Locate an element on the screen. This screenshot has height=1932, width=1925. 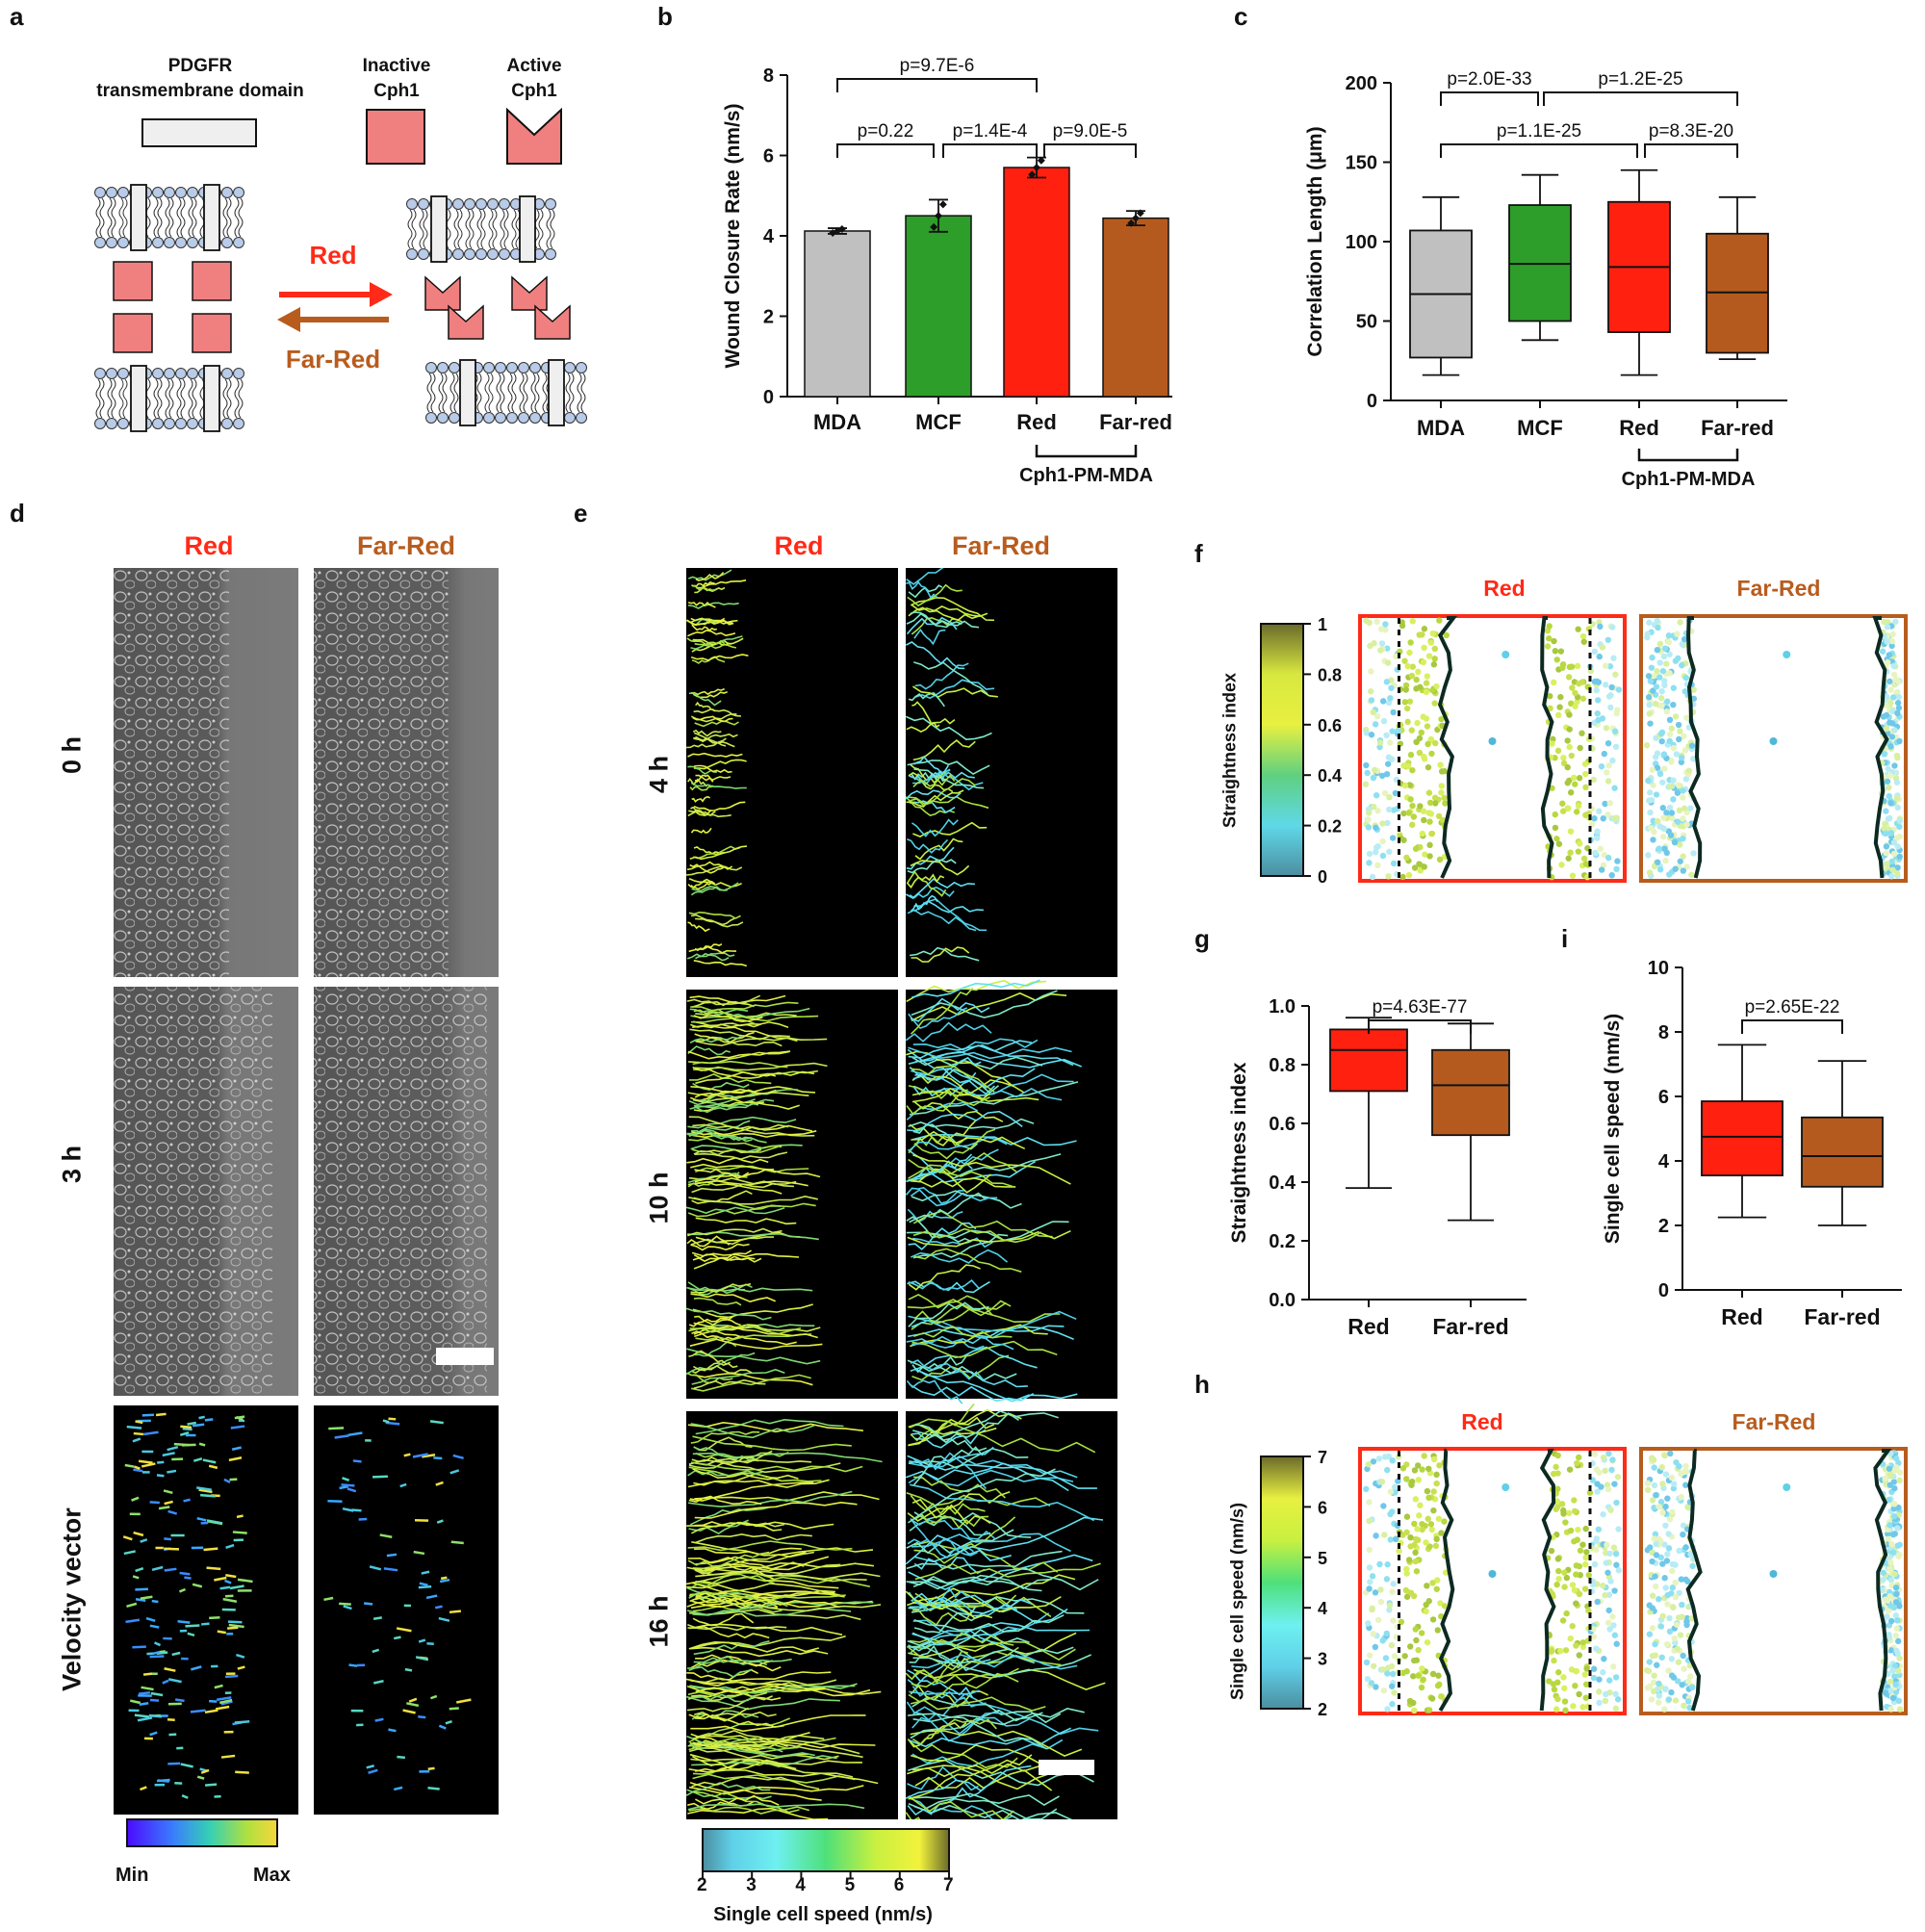
p-bracket is located at coordinates (1792, 1027).